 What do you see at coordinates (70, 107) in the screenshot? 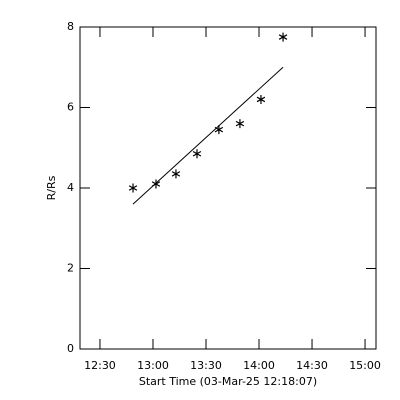
I see `y-tick-label: 6` at bounding box center [70, 107].